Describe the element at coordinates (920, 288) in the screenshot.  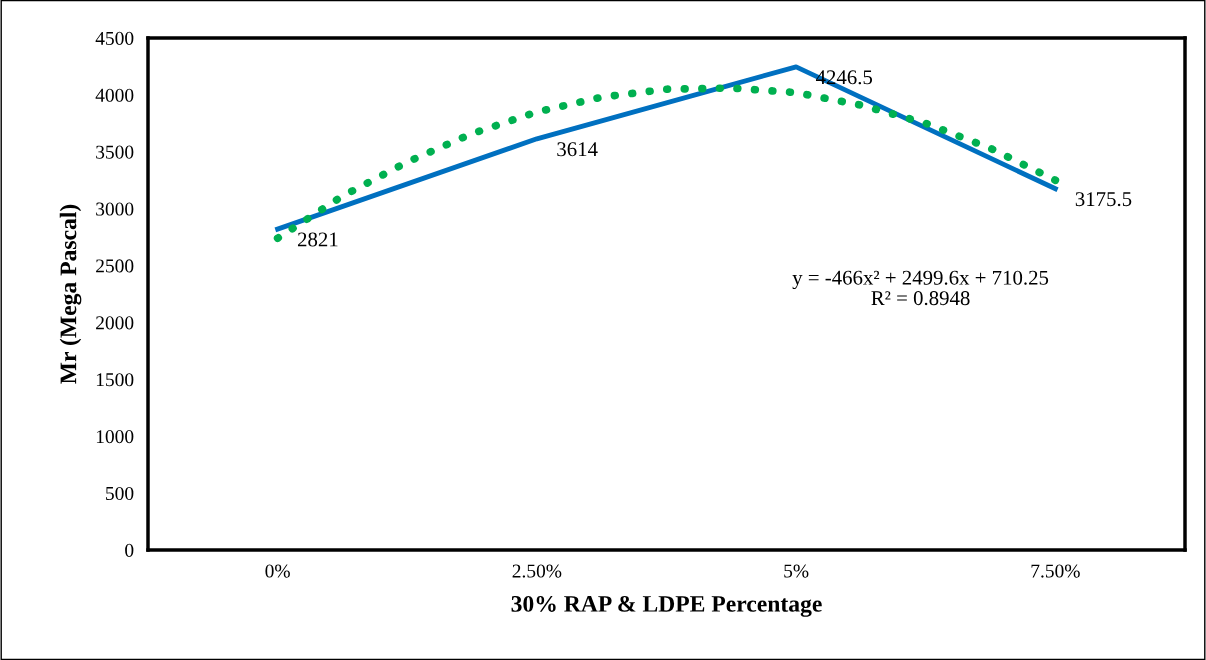
I see `annotation: y = -466x² + 2499.6x + 710.25 R² = 0.8948` at that location.